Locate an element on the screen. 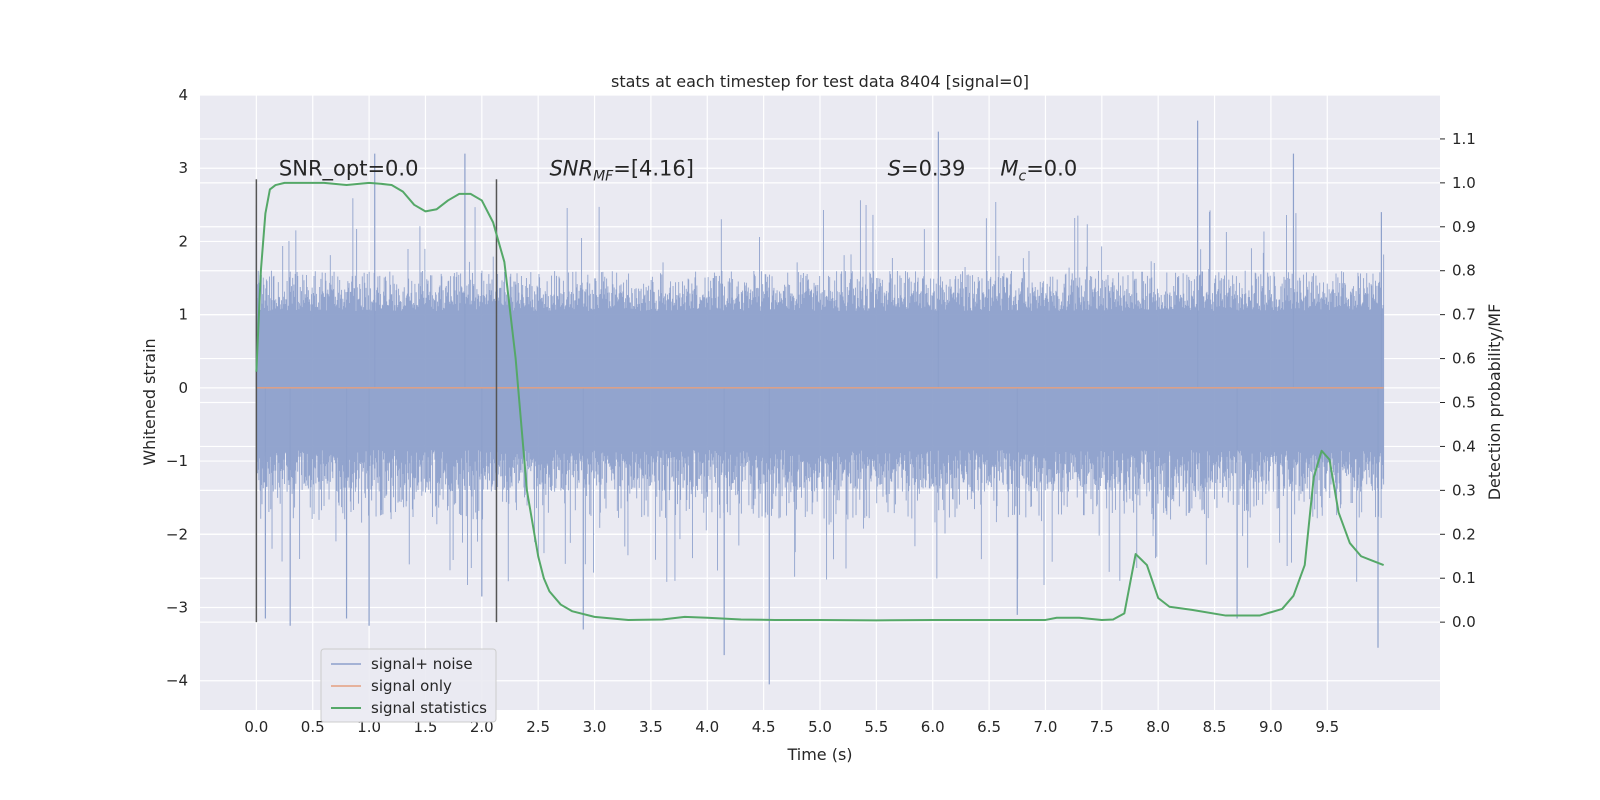  x-tick-label: 6.0 is located at coordinates (933, 727).